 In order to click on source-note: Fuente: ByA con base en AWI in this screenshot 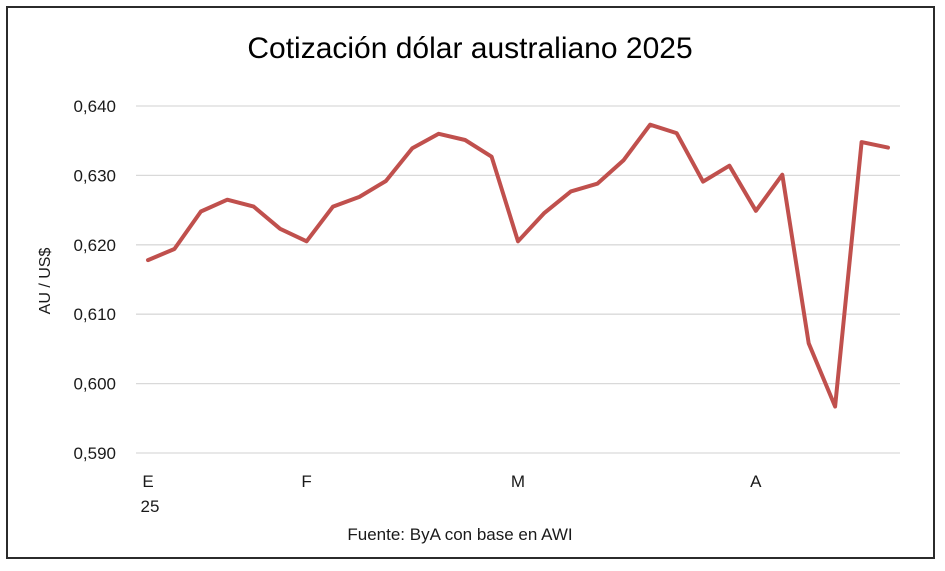, I will do `click(459, 534)`.